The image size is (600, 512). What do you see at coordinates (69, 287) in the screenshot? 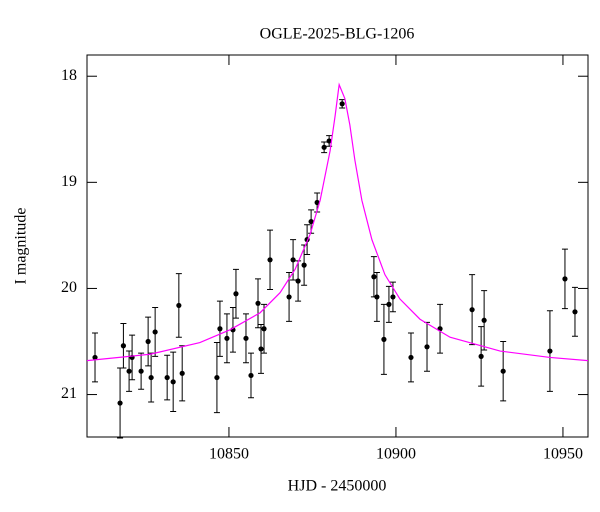
I see `y-tick-label: 20` at bounding box center [69, 287].